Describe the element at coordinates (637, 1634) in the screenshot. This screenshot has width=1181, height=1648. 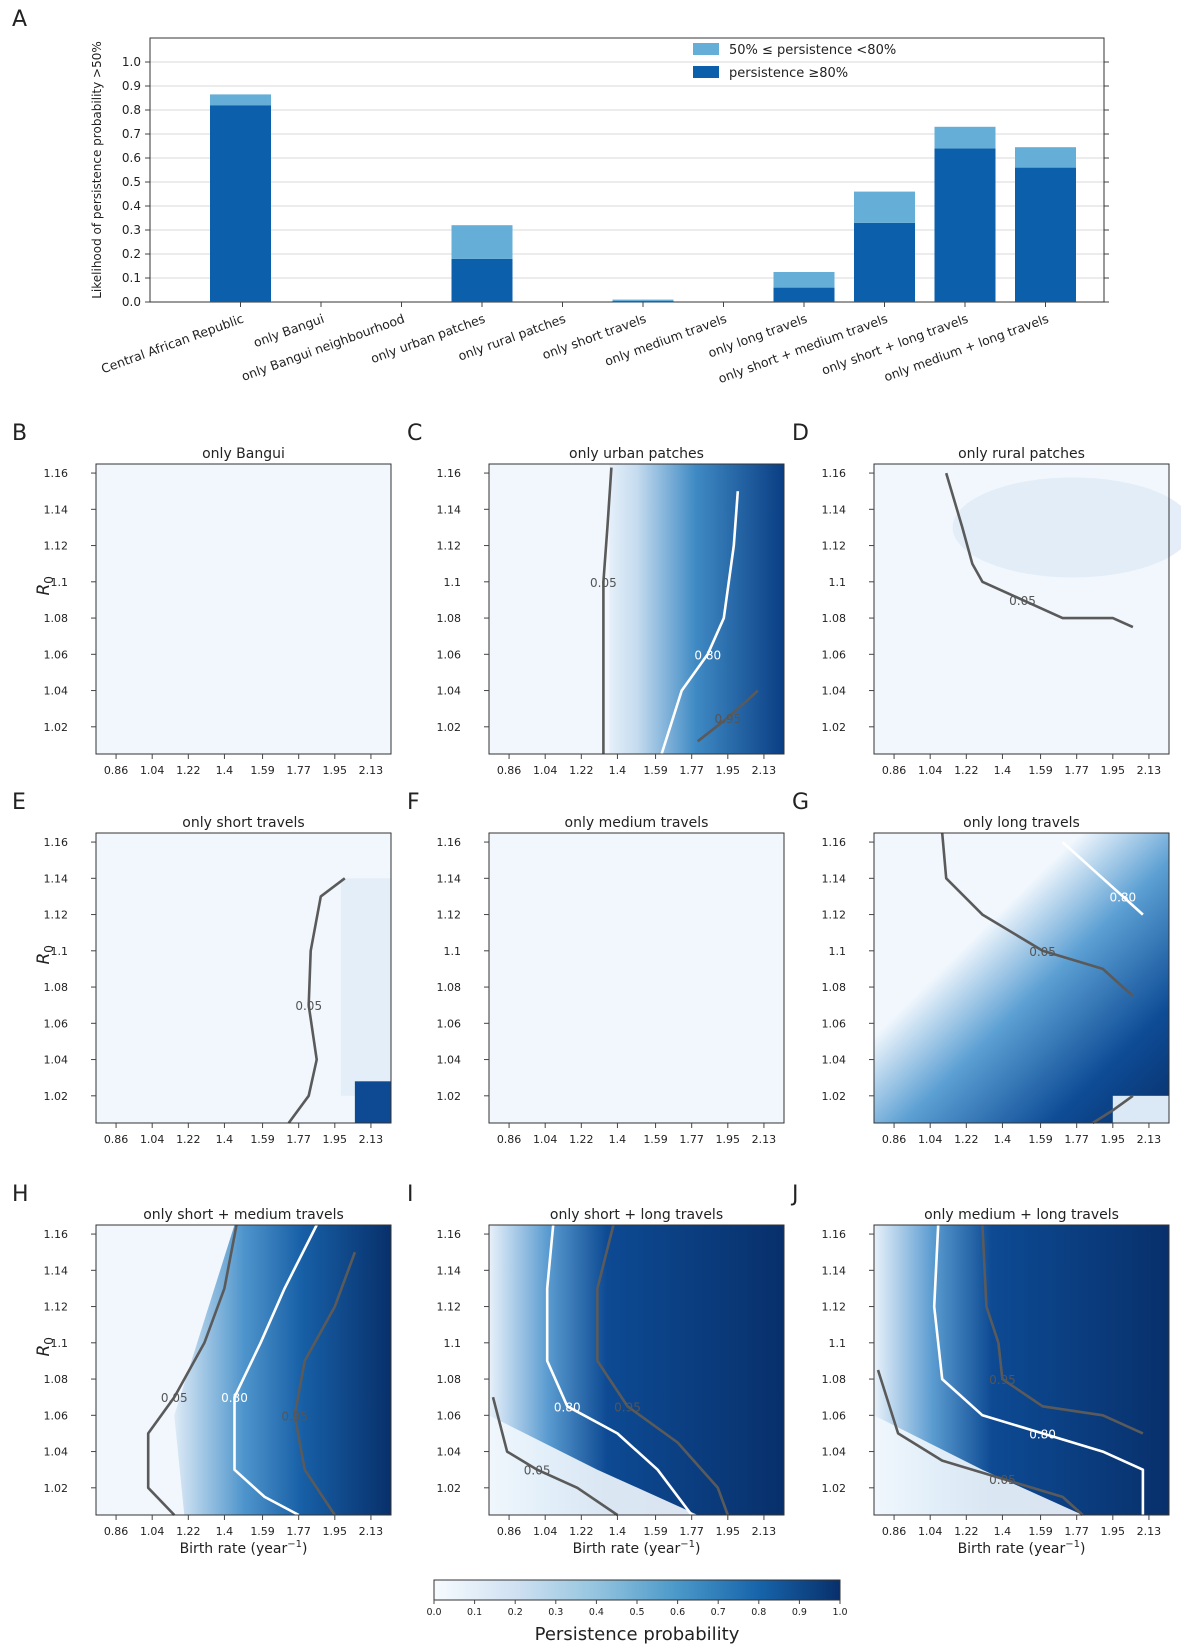
I see `colorbar-label: Persistence probability` at that location.